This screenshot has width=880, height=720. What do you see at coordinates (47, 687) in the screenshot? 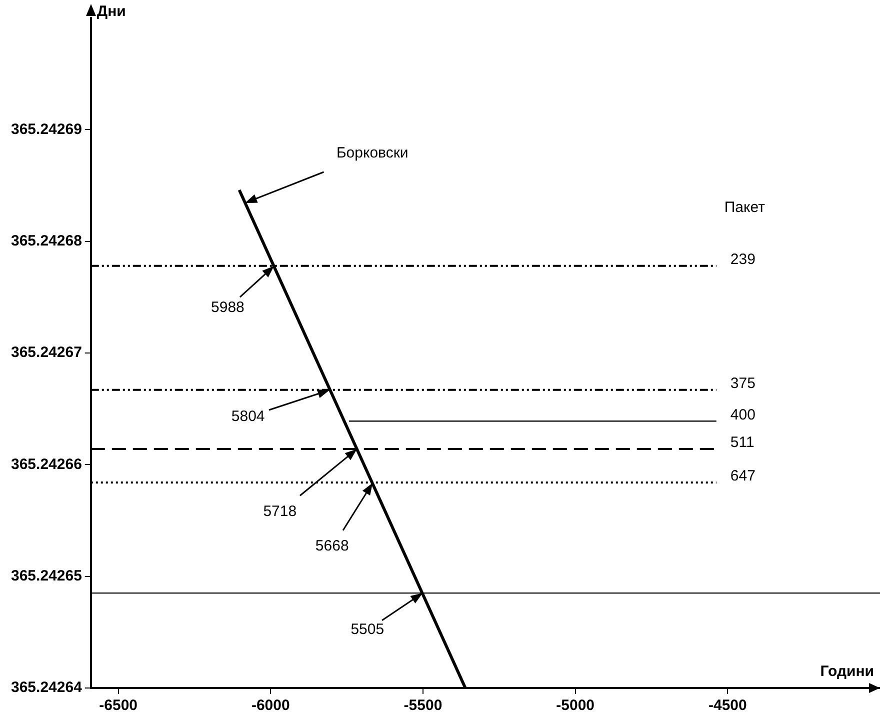
I see `y-tick-label: 365.24264` at bounding box center [47, 687].